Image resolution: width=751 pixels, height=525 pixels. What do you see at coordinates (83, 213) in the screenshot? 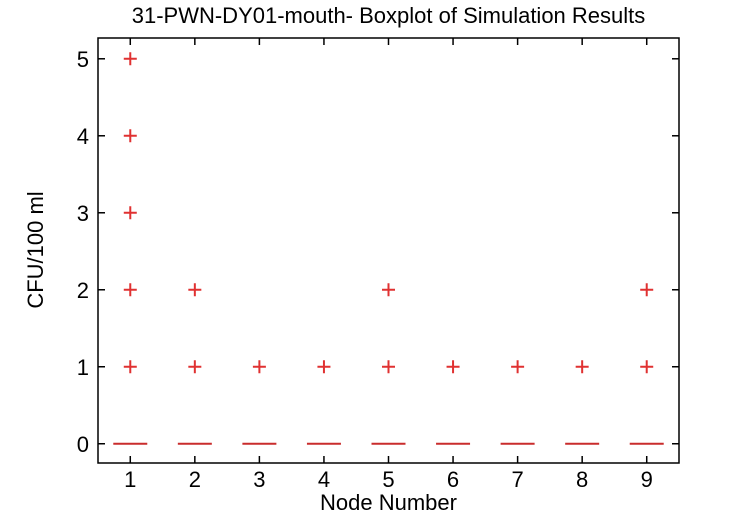
I see `y-tick-label: 3` at bounding box center [83, 213].